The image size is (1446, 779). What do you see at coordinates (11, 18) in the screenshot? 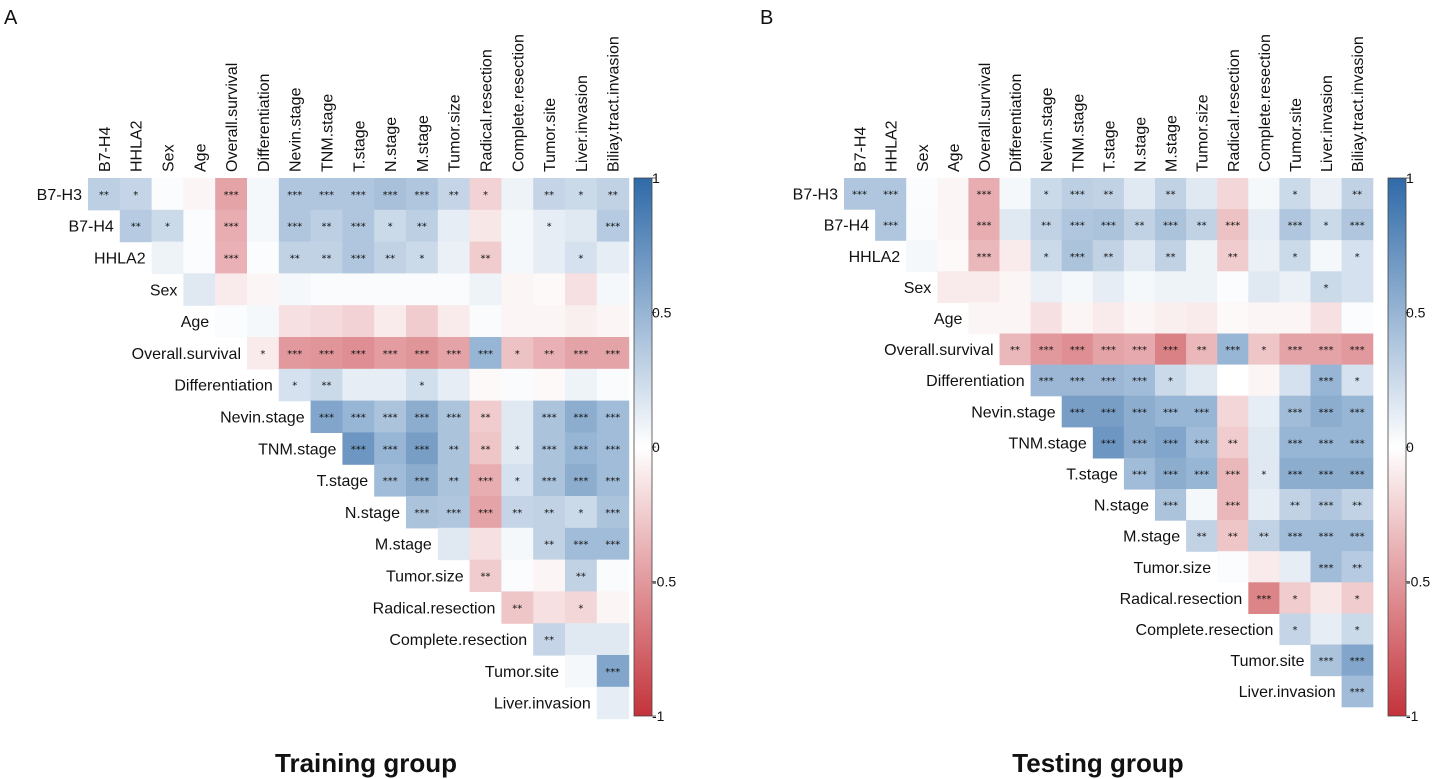
I see `panel-letter: A` at bounding box center [11, 18].